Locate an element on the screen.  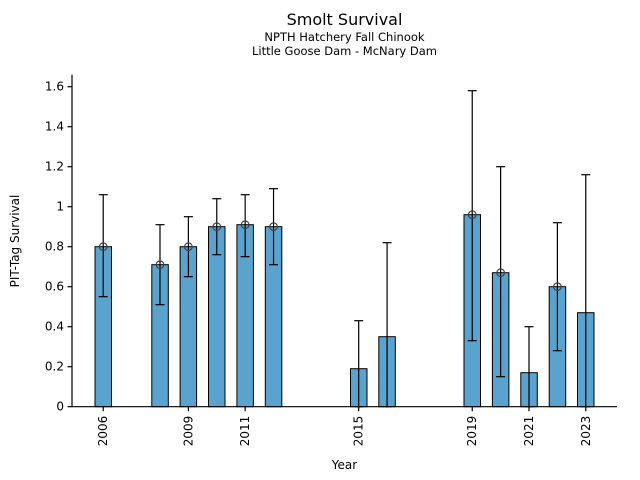
marker-2008 is located at coordinates (160, 265).